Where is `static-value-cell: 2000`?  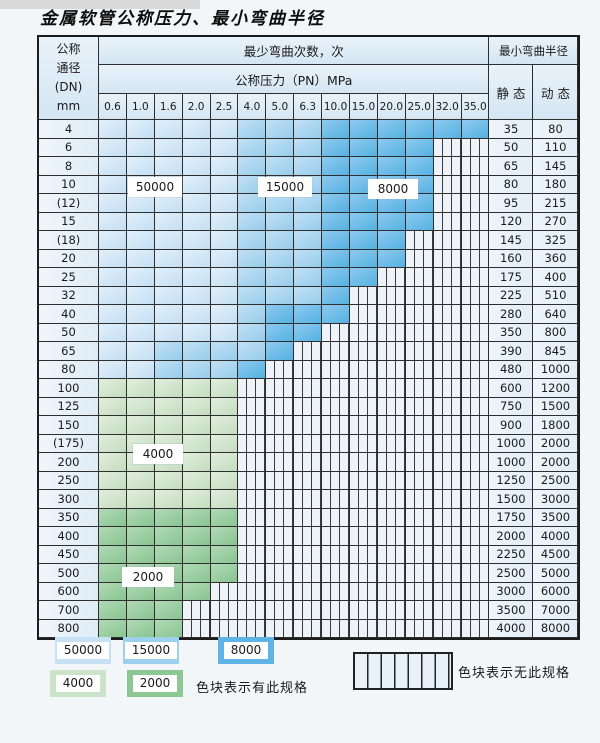 static-value-cell: 2000 is located at coordinates (511, 536).